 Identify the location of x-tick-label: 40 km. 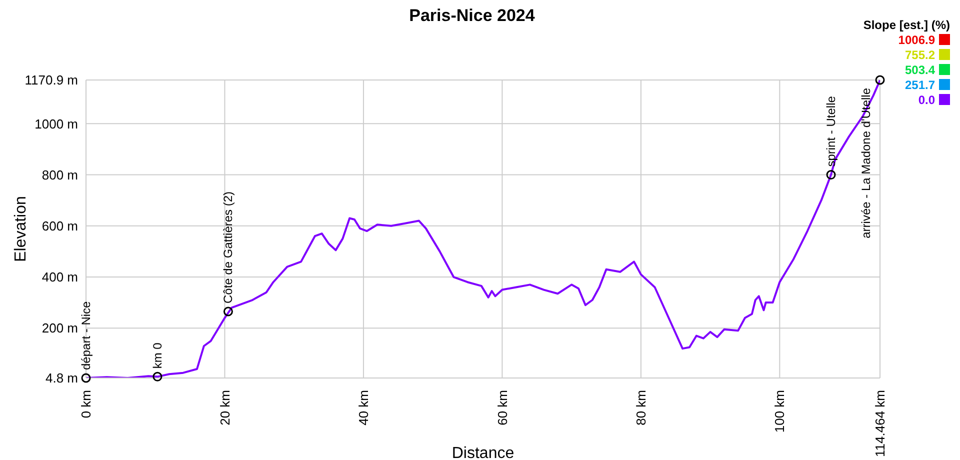
(364, 408).